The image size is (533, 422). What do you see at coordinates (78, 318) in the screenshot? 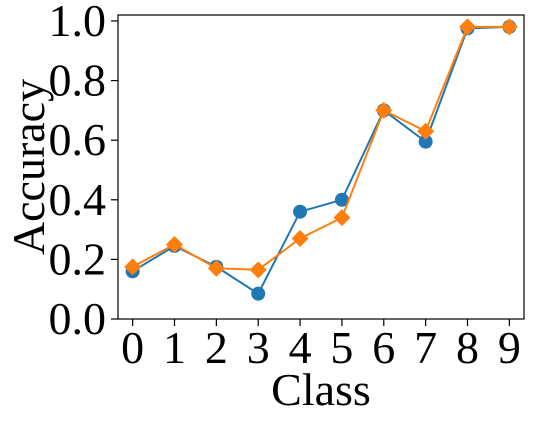
I see `y-tick-label: 0.0` at bounding box center [78, 318].